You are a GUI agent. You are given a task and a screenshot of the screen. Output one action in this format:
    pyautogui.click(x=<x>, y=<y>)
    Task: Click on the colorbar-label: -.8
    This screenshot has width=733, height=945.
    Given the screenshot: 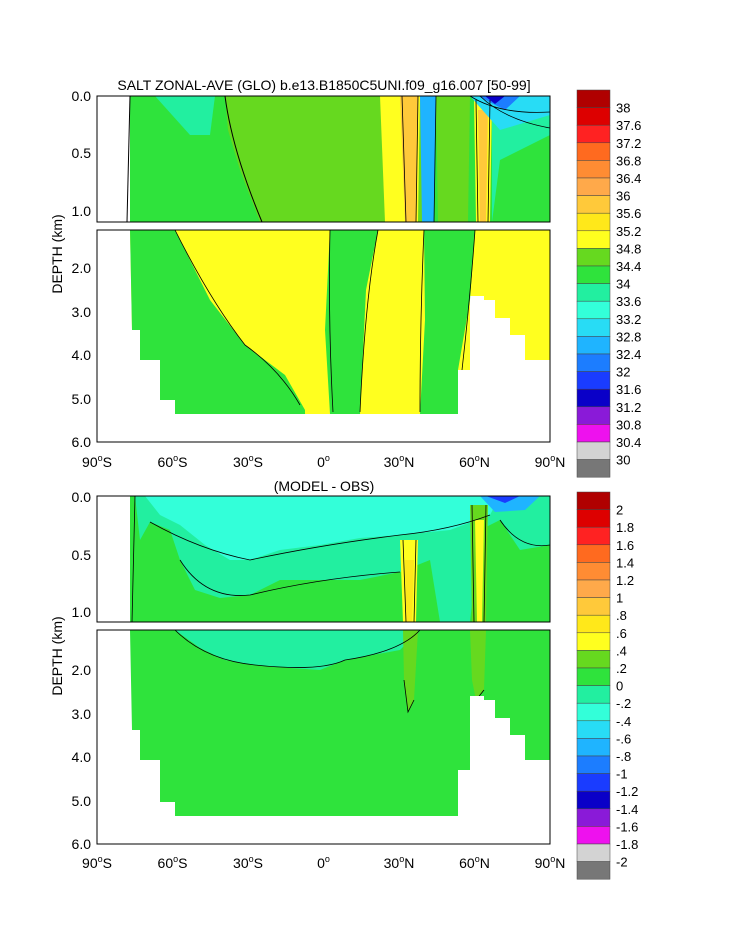 What is the action you would take?
    pyautogui.click(x=623, y=756)
    